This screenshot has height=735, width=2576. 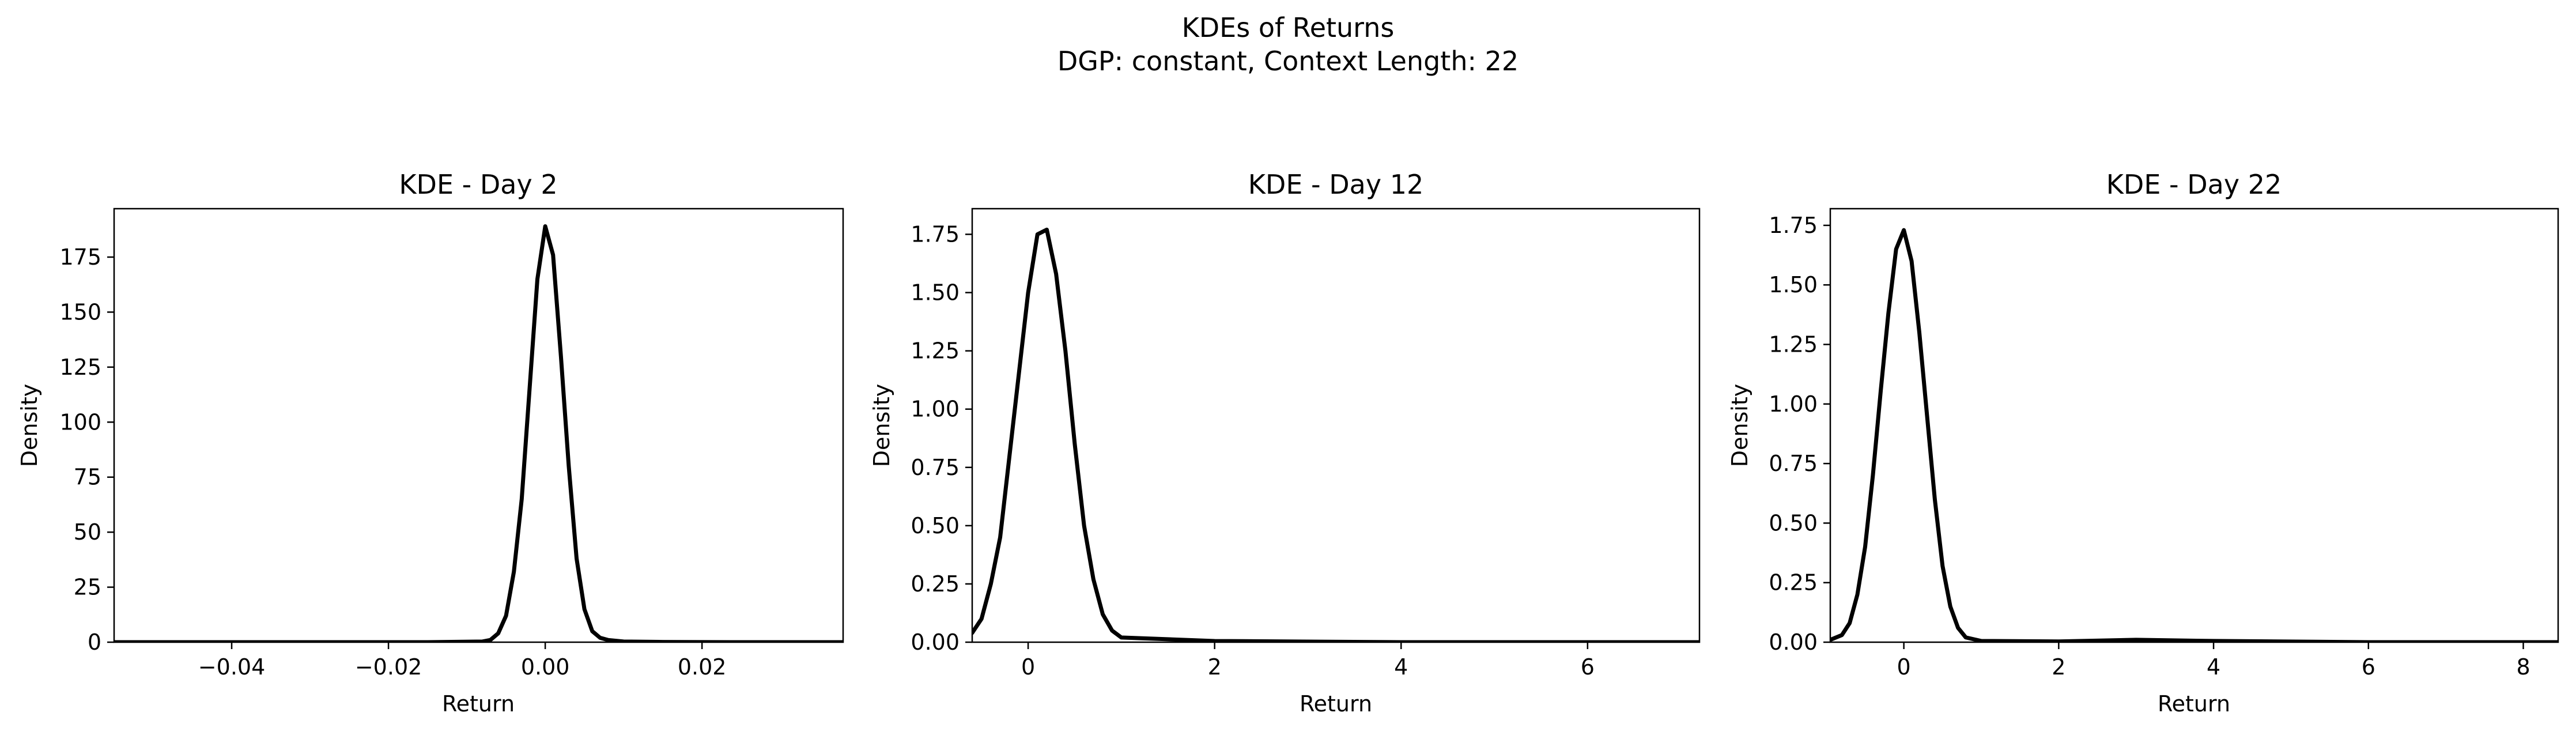 I want to click on y-tick-label: 75, so click(x=87, y=477).